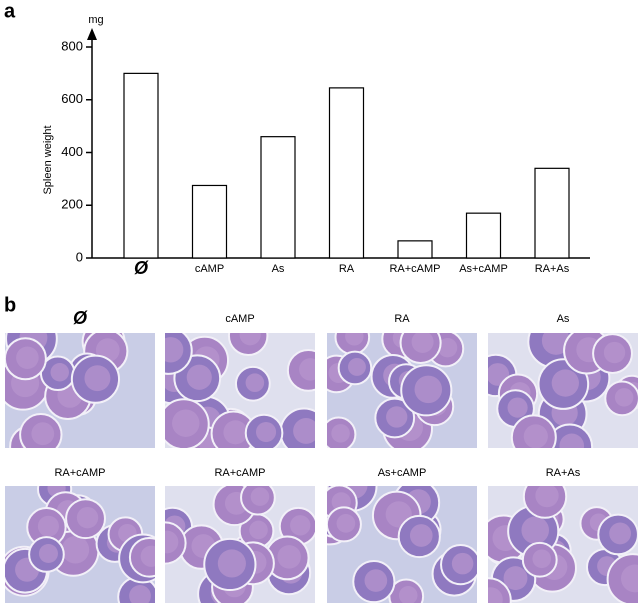 This screenshot has height=603, width=640. What do you see at coordinates (141, 268) in the screenshot?
I see `x-tick-label: Ø` at bounding box center [141, 268].